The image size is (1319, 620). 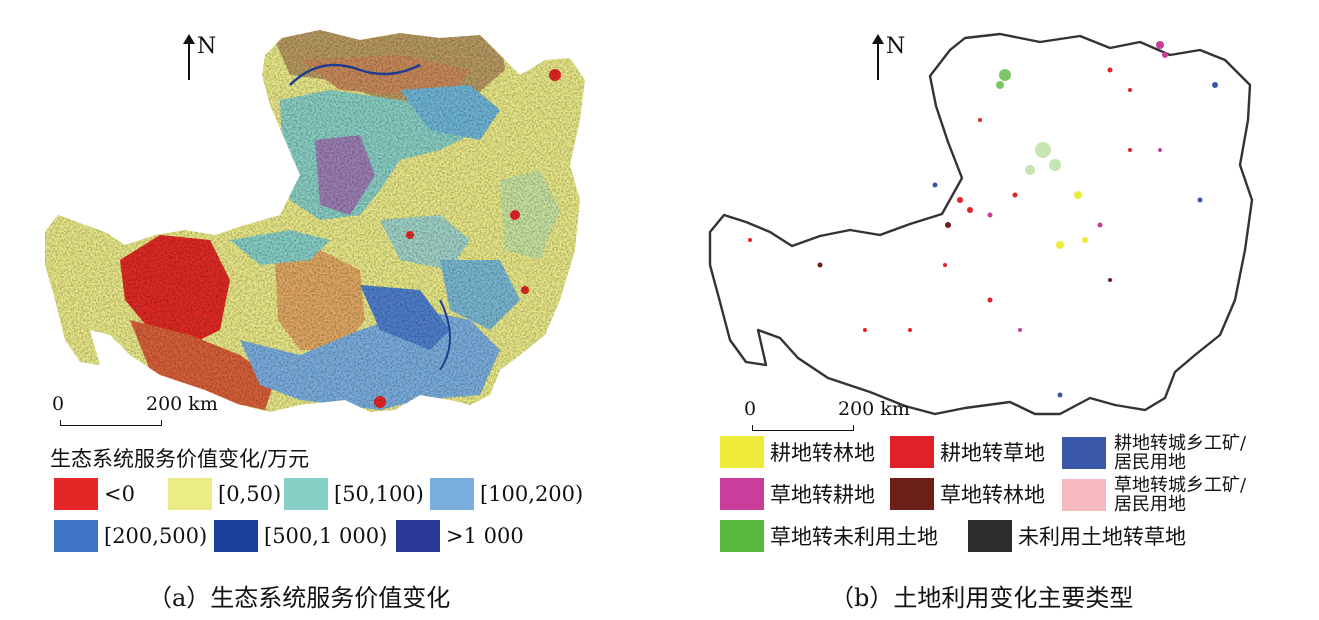 I want to click on caption-a: （a）生态系统服务价值变化, so click(x=299, y=598).